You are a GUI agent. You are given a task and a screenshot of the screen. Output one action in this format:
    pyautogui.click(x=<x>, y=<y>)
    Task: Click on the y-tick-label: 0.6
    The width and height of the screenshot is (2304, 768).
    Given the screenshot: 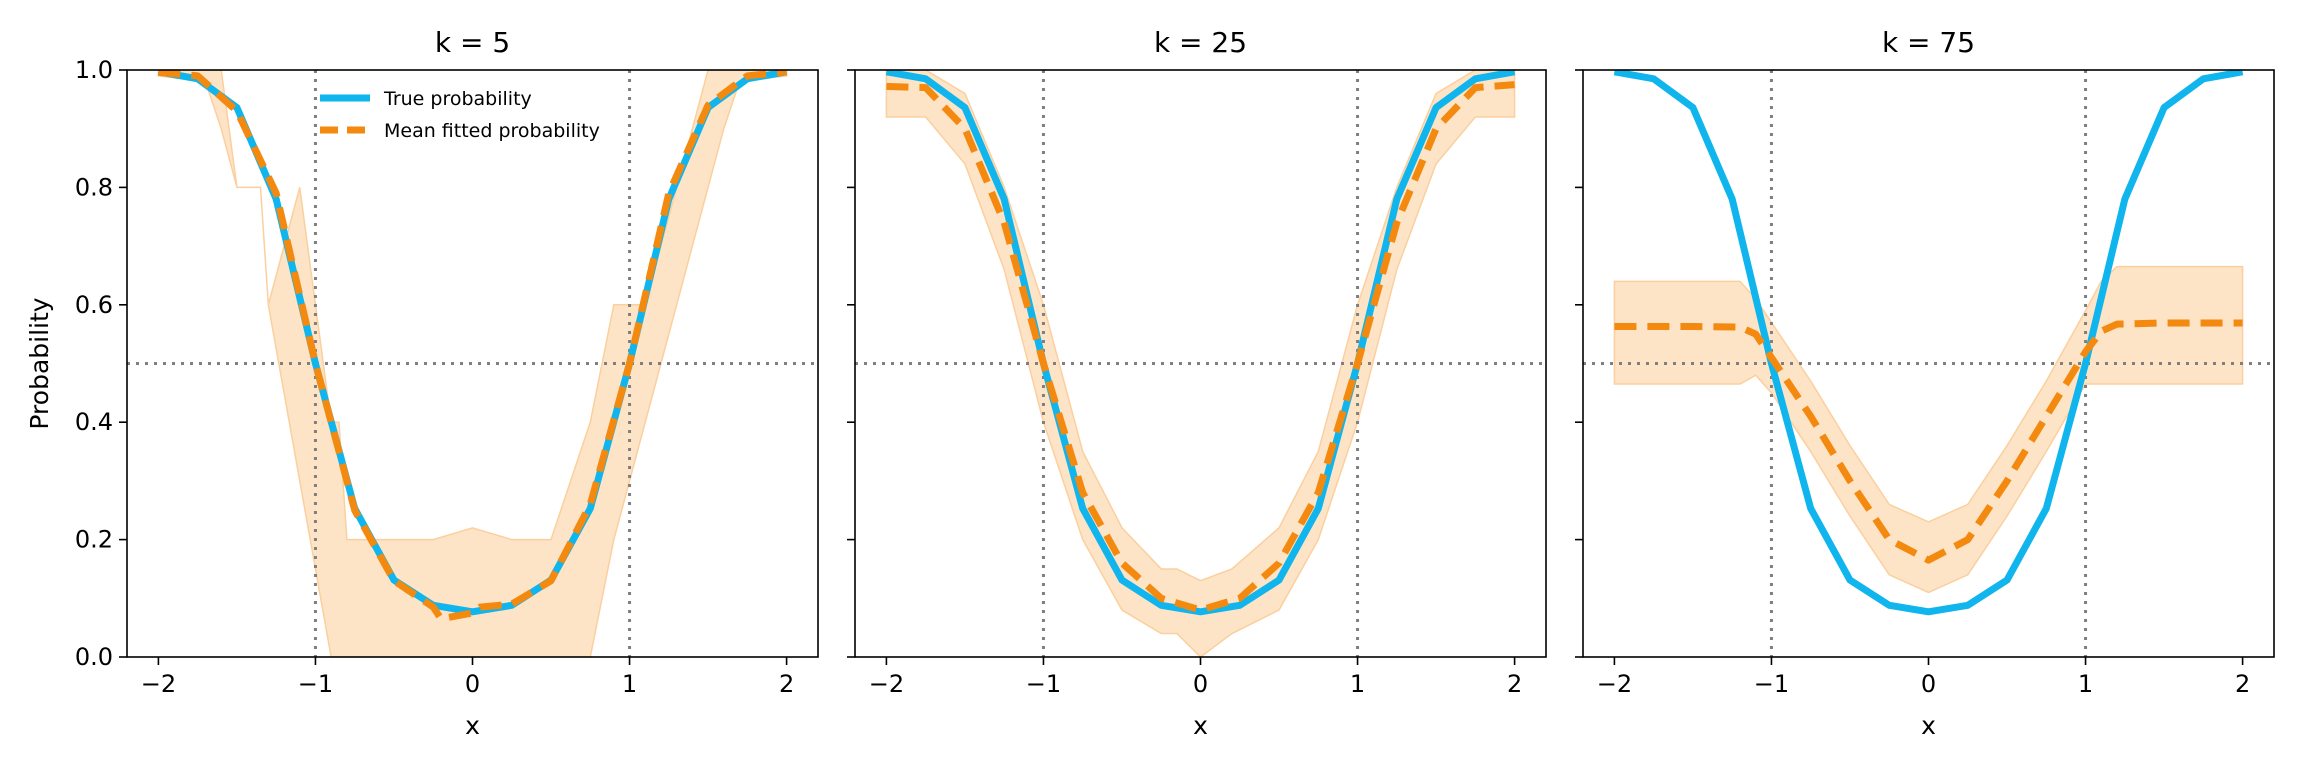 What is the action you would take?
    pyautogui.click(x=94, y=305)
    